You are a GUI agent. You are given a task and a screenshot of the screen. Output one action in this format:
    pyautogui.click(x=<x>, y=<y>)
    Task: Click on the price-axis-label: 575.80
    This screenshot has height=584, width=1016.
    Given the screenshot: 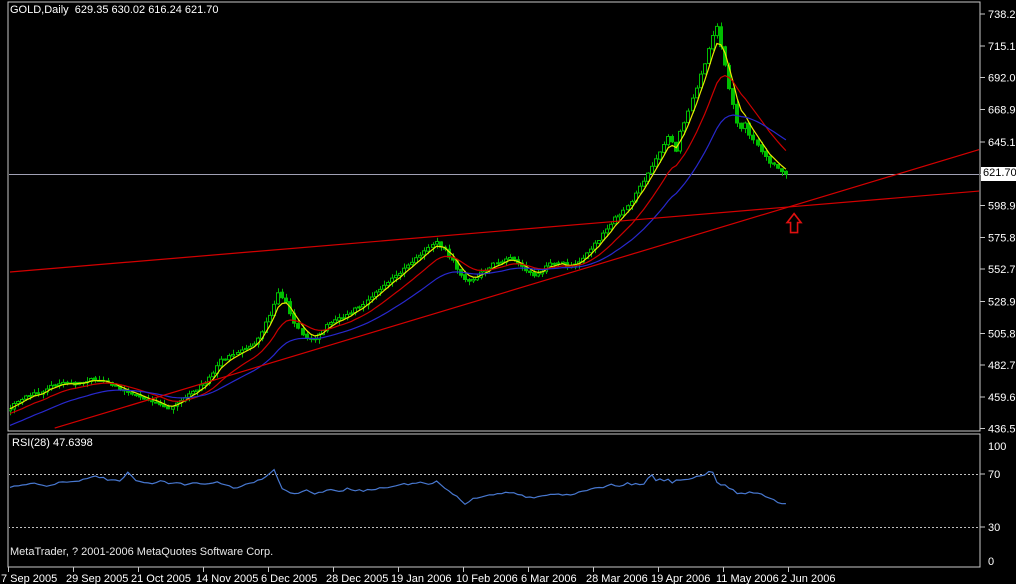 What is the action you would take?
    pyautogui.click(x=1002, y=238)
    